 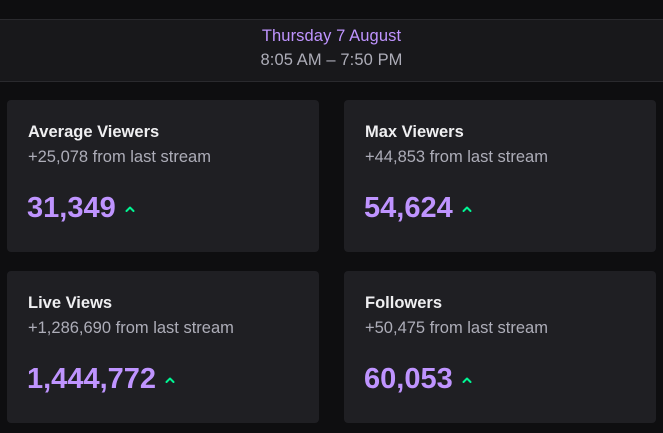 I want to click on stat-card-value: 1,444,772, so click(x=92, y=379).